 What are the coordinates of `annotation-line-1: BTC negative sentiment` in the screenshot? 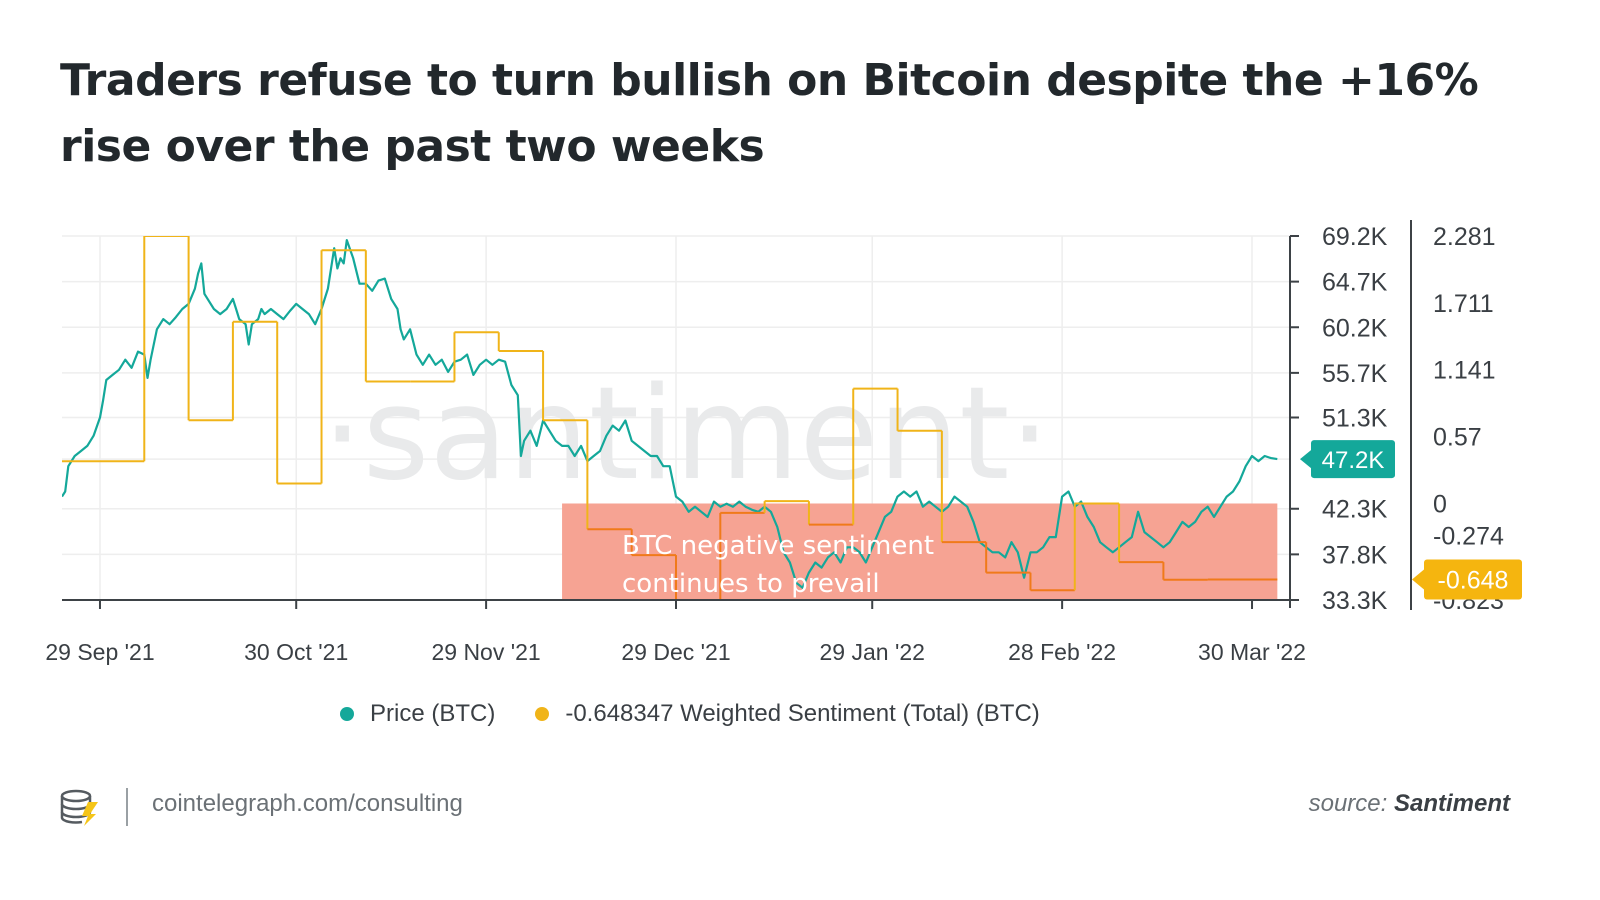 It's located at (778, 546).